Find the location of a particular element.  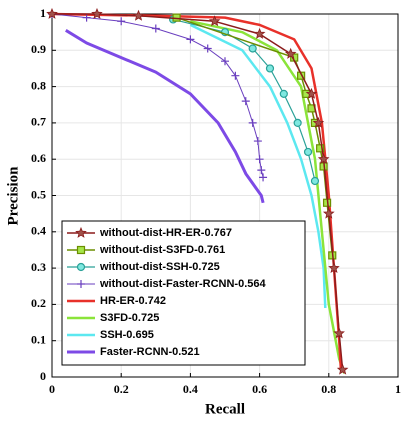

x-axis-label: Recall is located at coordinates (225, 409).